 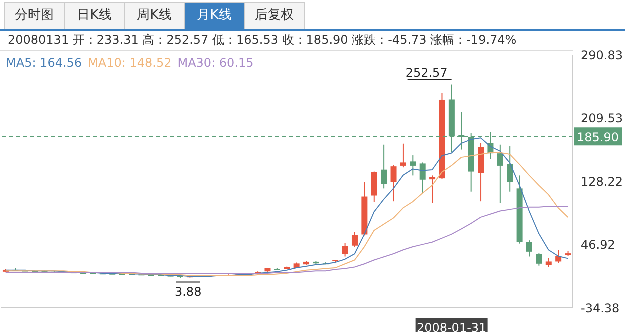 What do you see at coordinates (154, 15) in the screenshot?
I see `text: 周K线` at bounding box center [154, 15].